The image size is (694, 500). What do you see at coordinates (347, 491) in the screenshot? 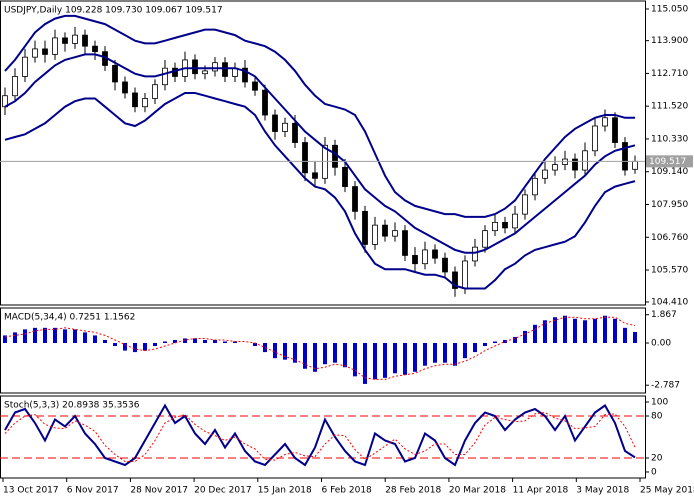
I see `x-tick-label: 6 Feb 2018` at bounding box center [347, 491].